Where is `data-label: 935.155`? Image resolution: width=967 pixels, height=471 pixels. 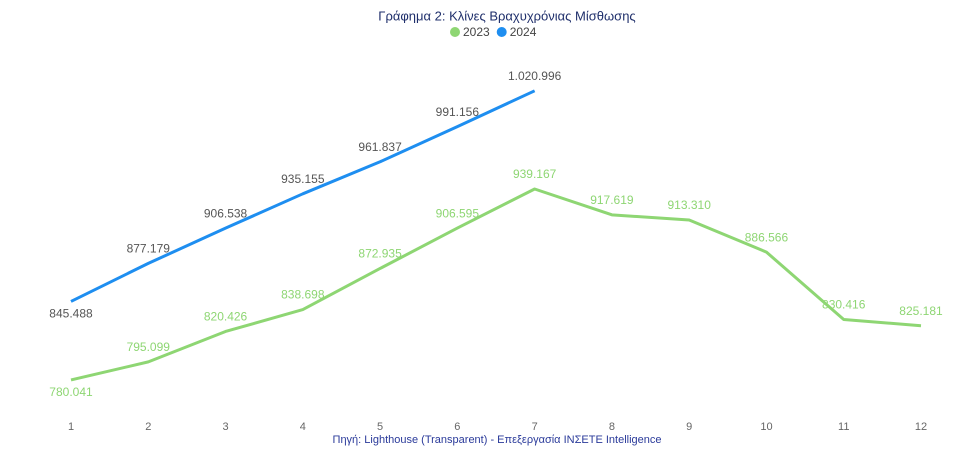
data-label: 935.155 is located at coordinates (303, 179).